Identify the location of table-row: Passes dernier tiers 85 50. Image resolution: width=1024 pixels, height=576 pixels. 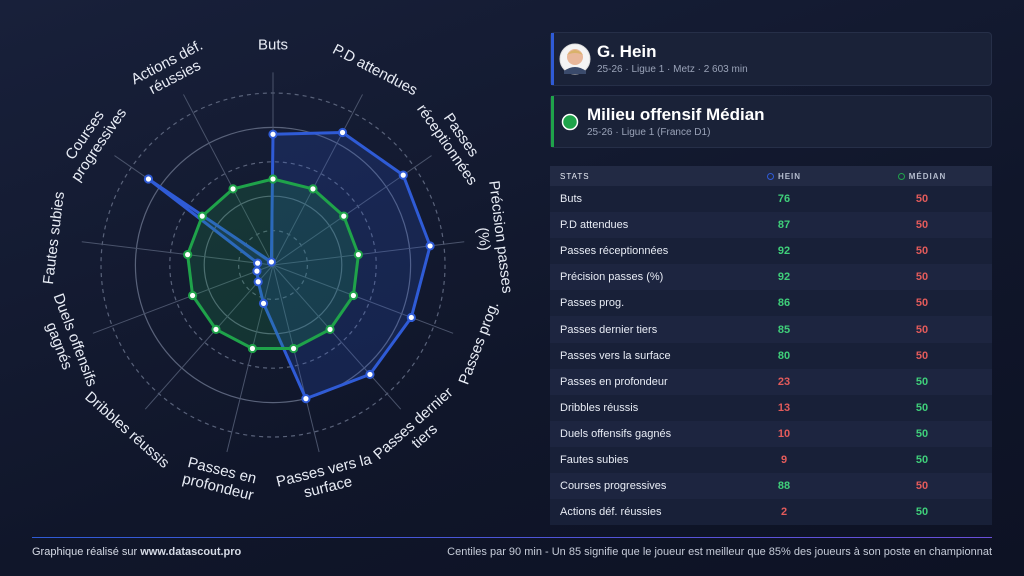
(771, 329).